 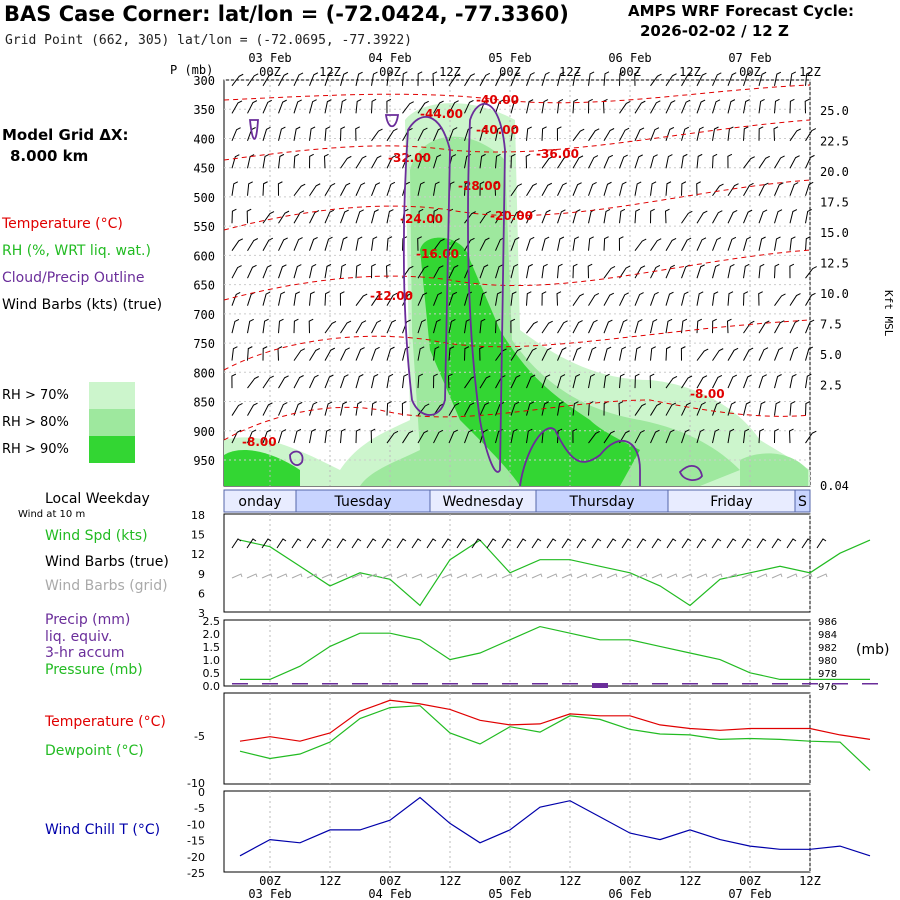 I want to click on bottom-date-label: 07 Feb, so click(x=749, y=893).